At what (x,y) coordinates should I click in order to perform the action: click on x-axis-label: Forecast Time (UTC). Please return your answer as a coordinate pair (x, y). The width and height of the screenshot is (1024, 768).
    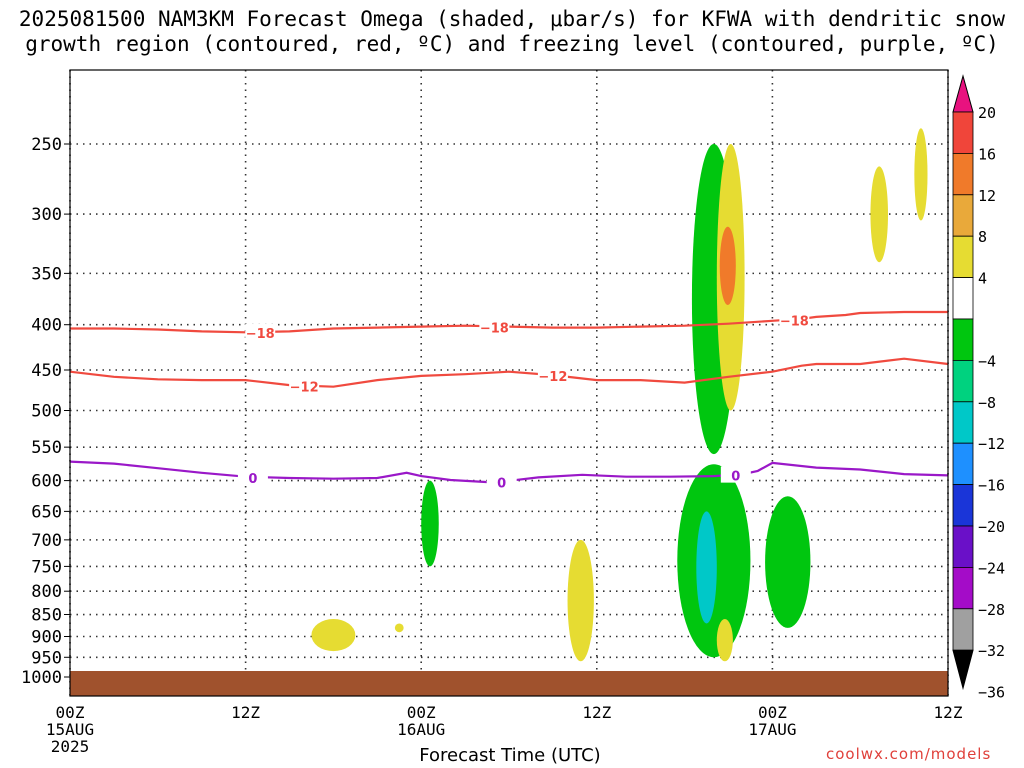
    Looking at the image, I should click on (510, 755).